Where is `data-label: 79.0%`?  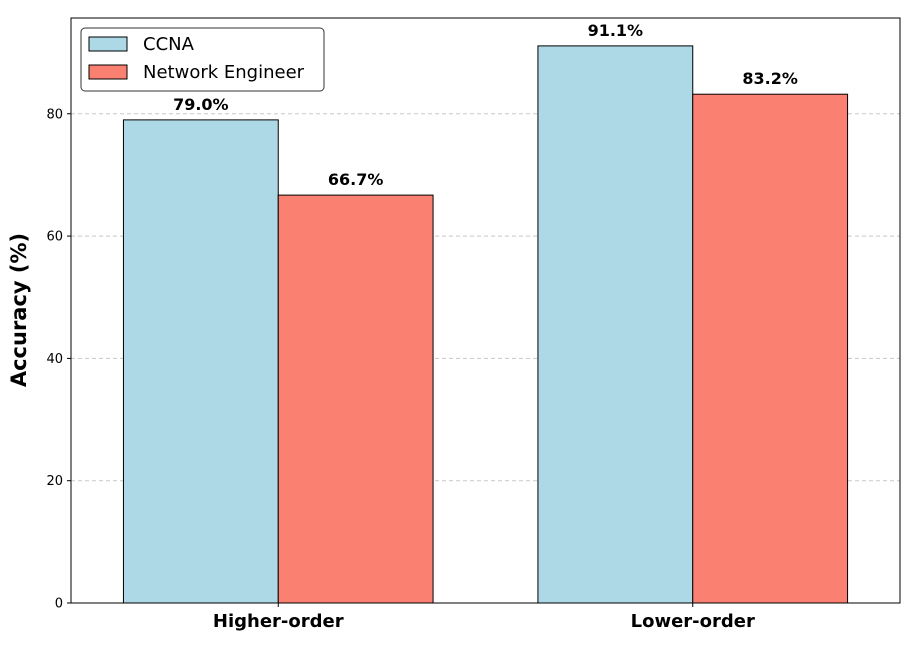
data-label: 79.0% is located at coordinates (201, 104).